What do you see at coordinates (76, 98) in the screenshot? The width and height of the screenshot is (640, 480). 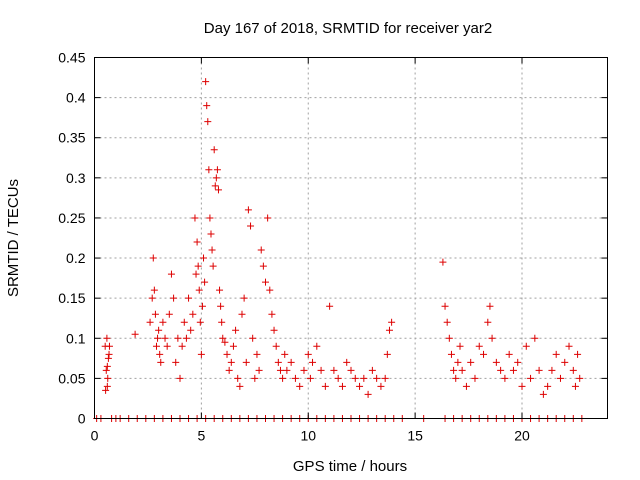 I see `y-tick-label: 0.4` at bounding box center [76, 98].